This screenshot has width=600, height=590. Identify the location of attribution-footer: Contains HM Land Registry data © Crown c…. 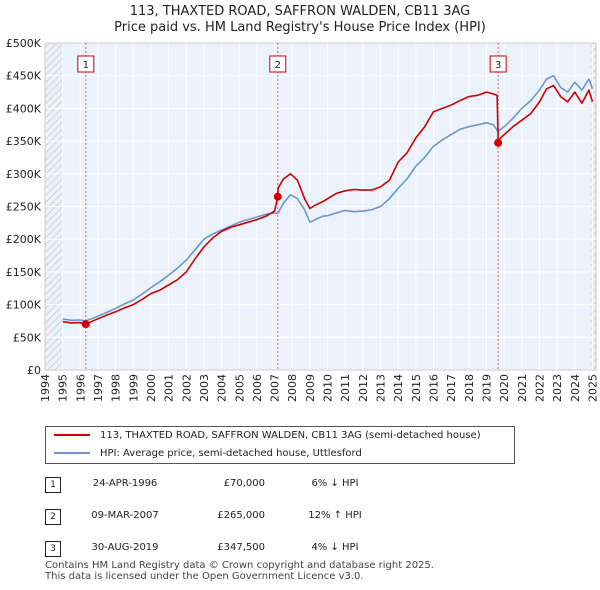
(239, 571).